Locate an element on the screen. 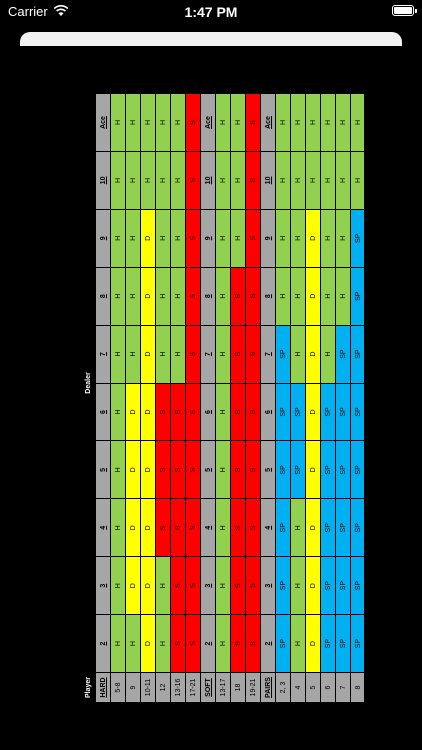  battery-icon is located at coordinates (404, 10).